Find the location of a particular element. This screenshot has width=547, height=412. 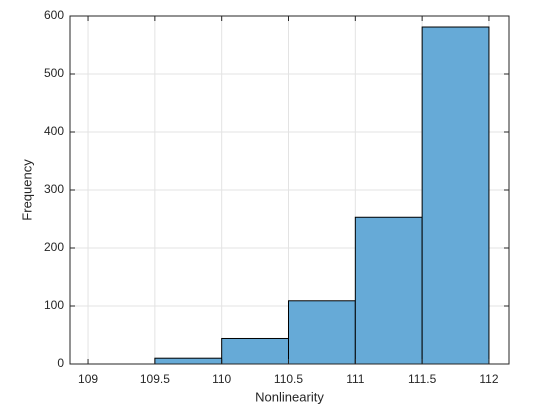

x-tick-label: 111 is located at coordinates (355, 379).